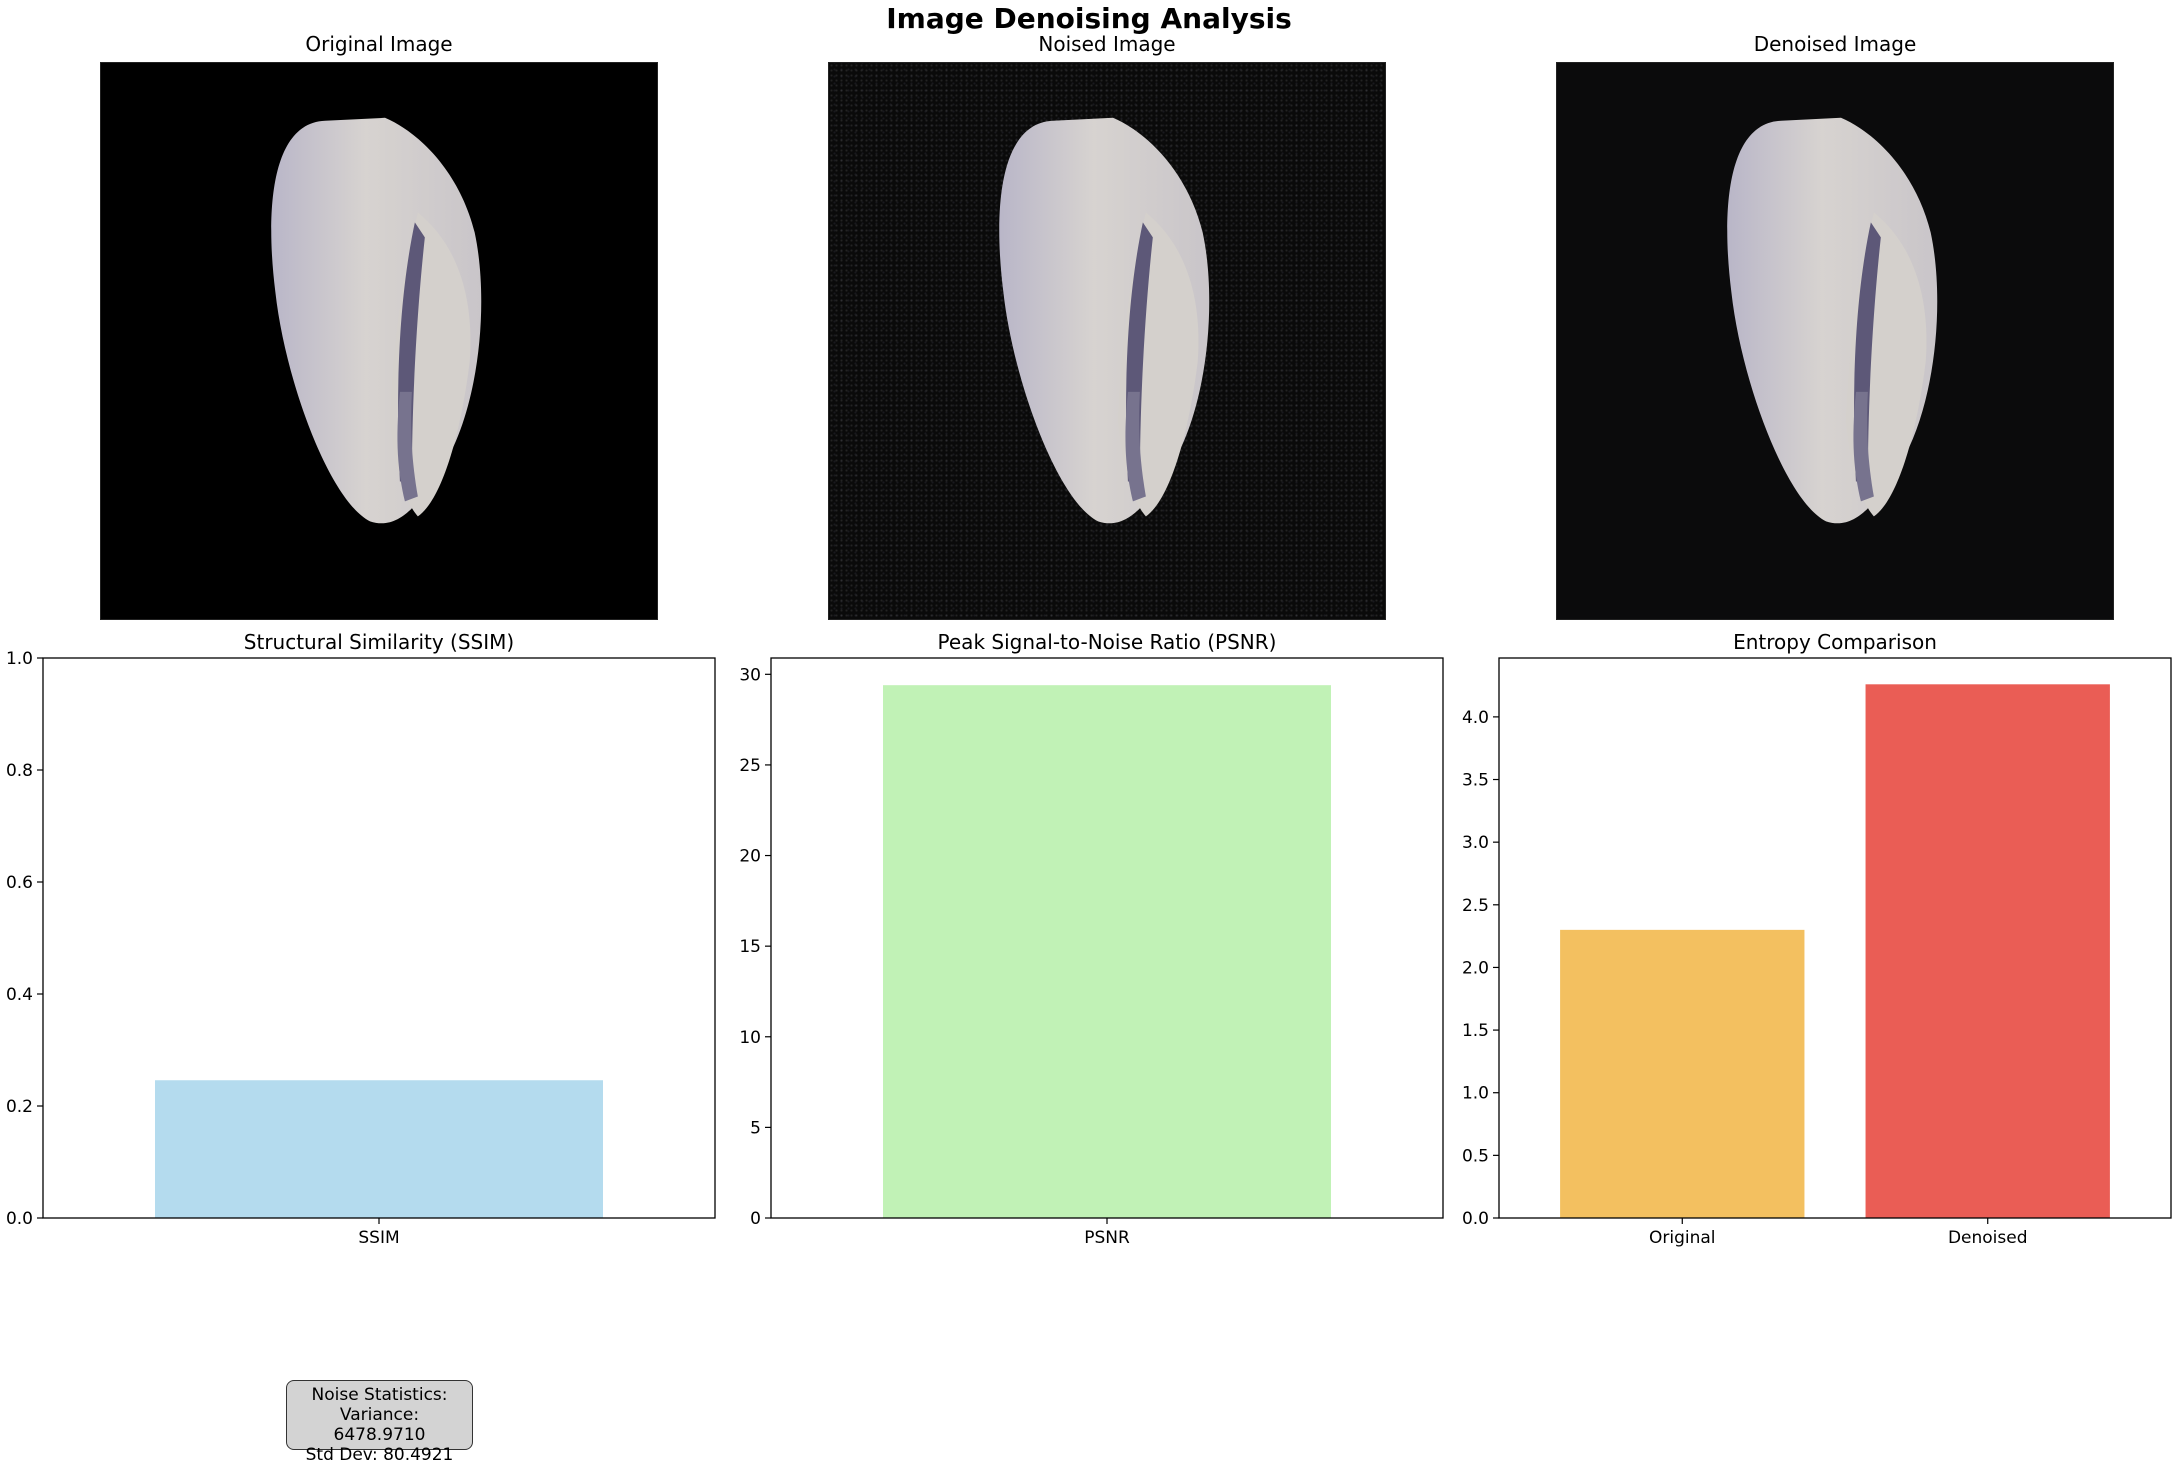  What do you see at coordinates (1475, 843) in the screenshot?
I see `y-tick-label: 3.0` at bounding box center [1475, 843].